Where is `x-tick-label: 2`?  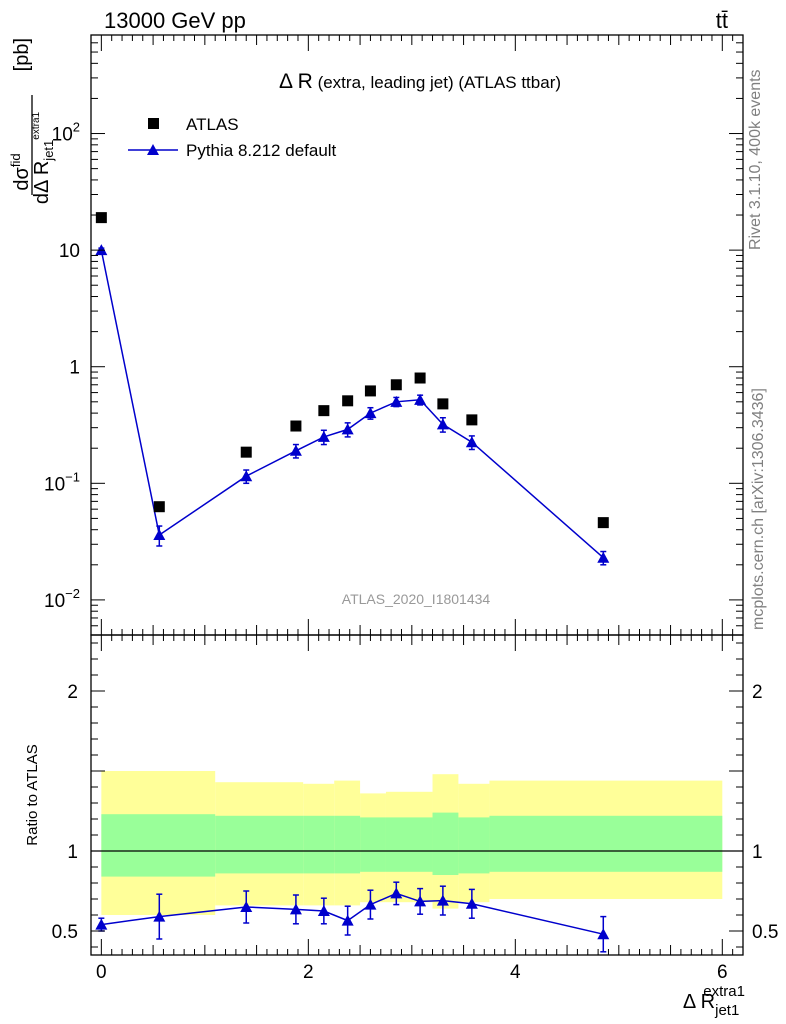
x-tick-label: 2 is located at coordinates (308, 972).